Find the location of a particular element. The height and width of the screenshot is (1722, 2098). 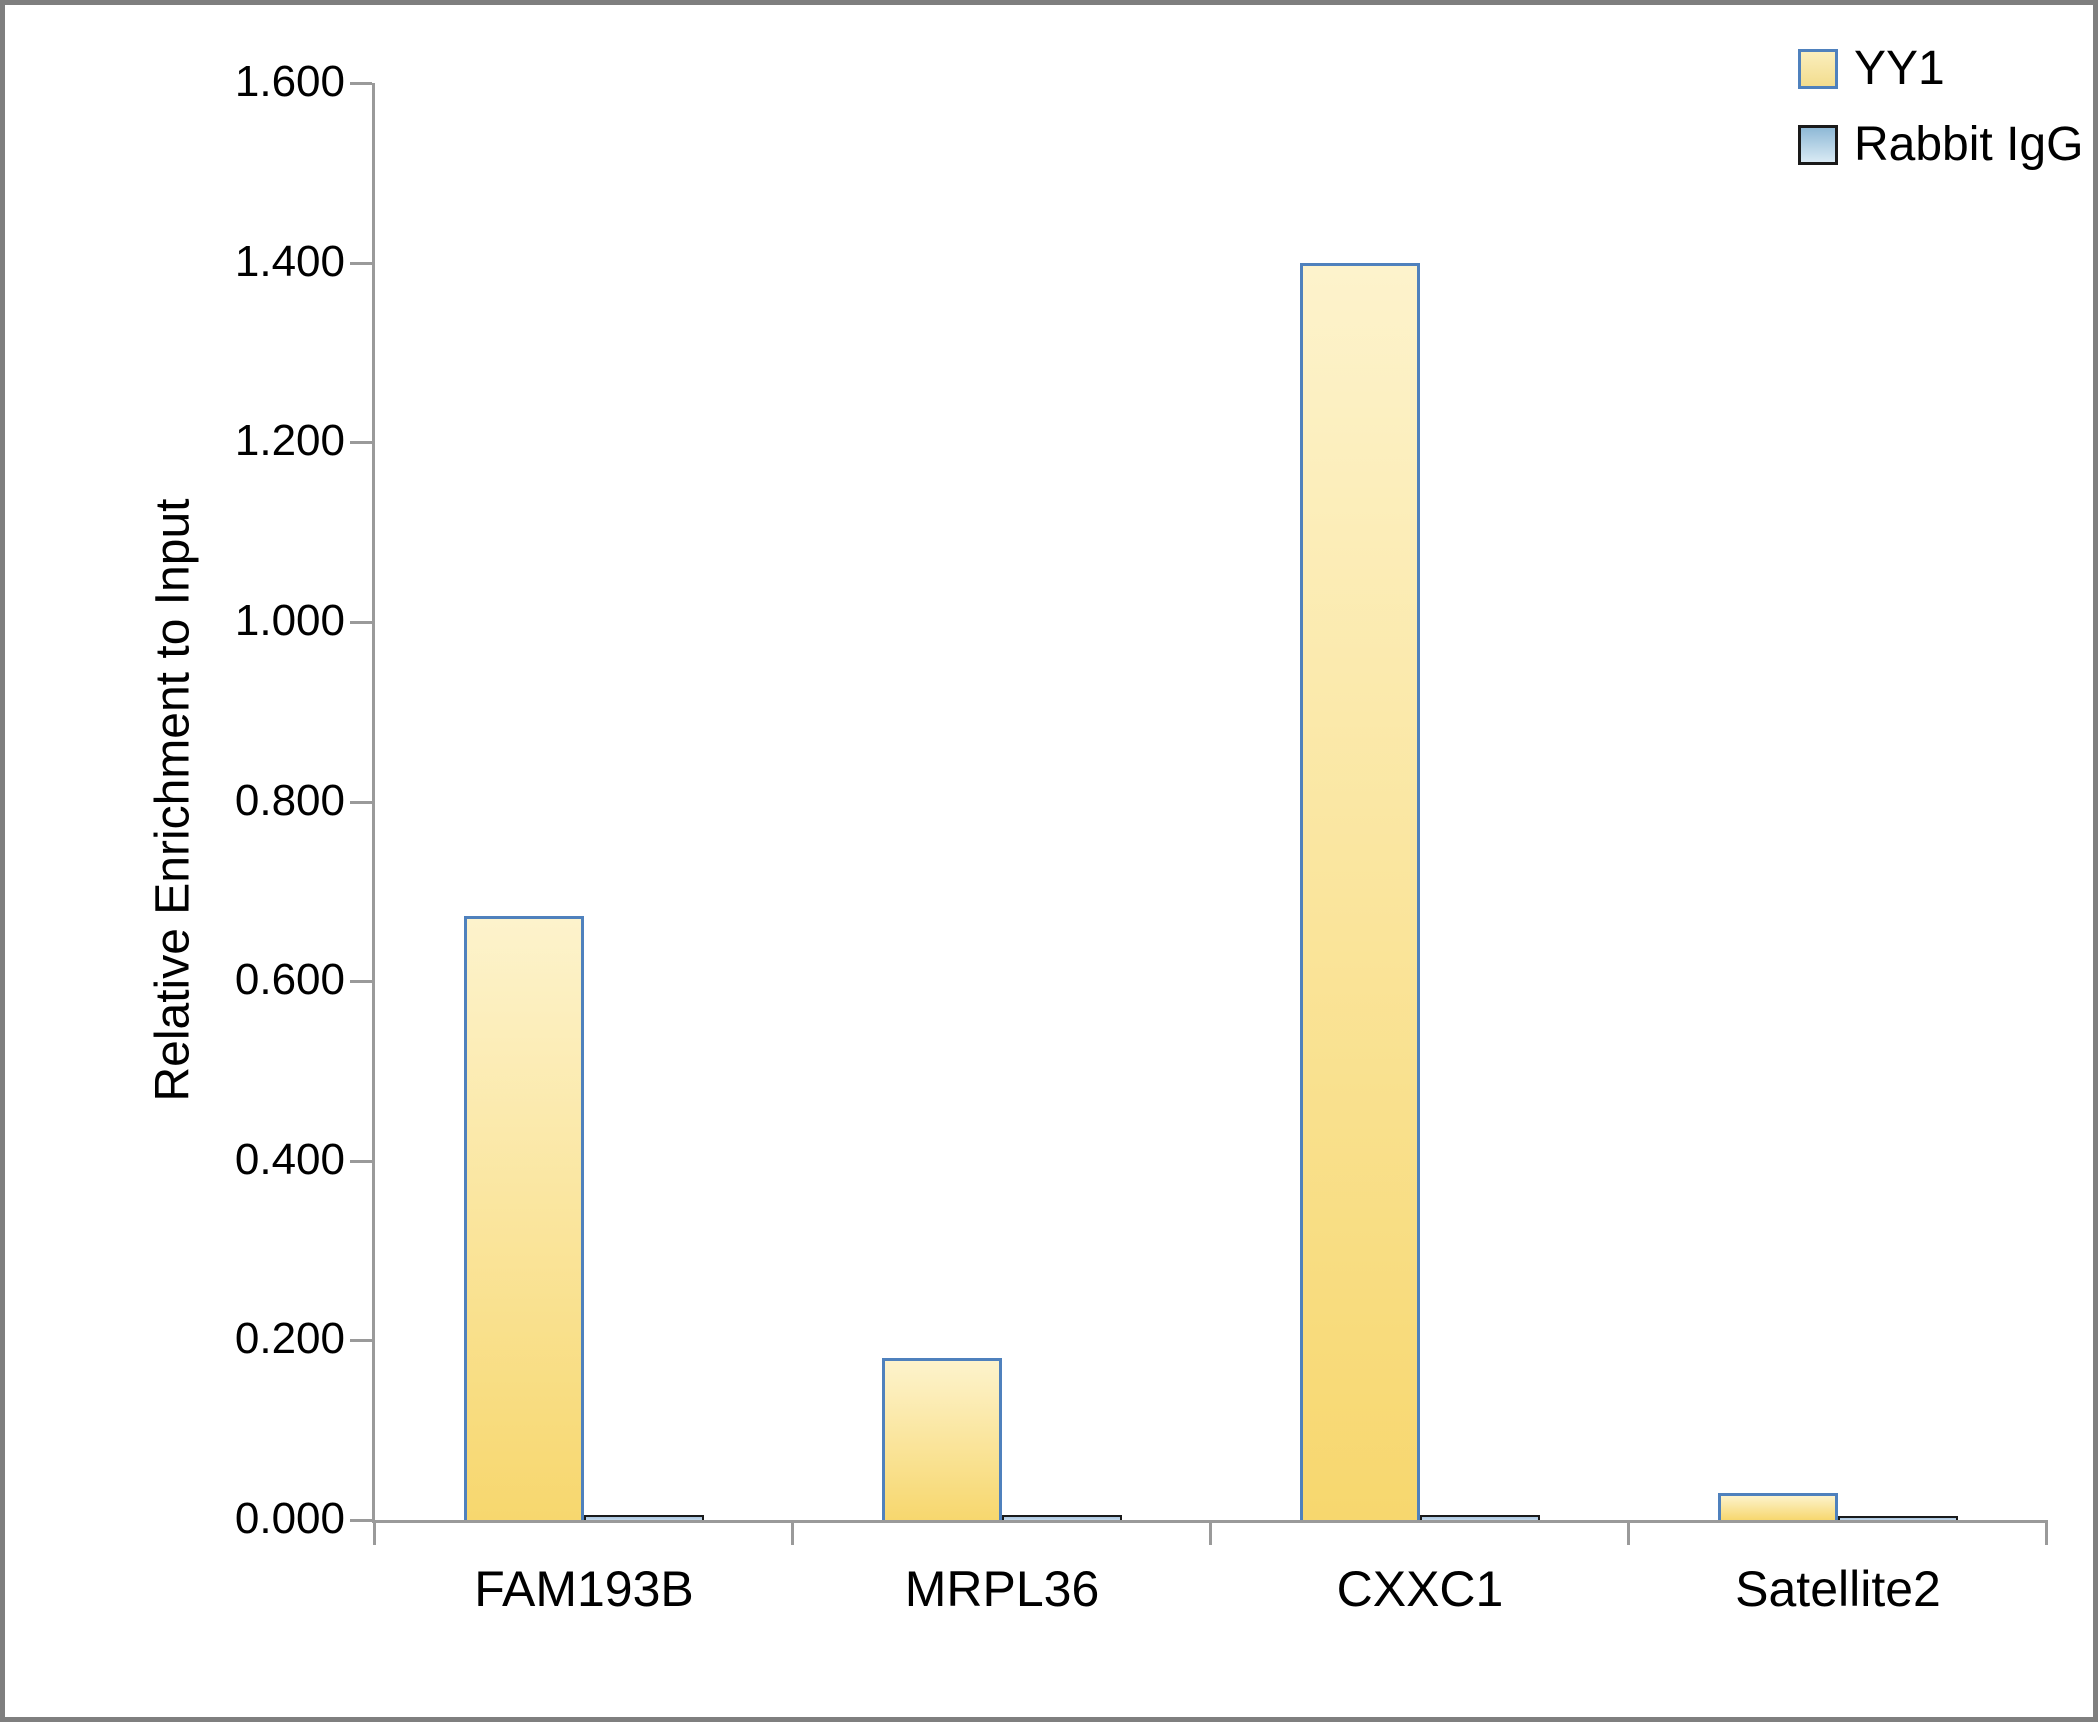

x-category-label-cxxc1: CXXC1 is located at coordinates (1420, 1589).